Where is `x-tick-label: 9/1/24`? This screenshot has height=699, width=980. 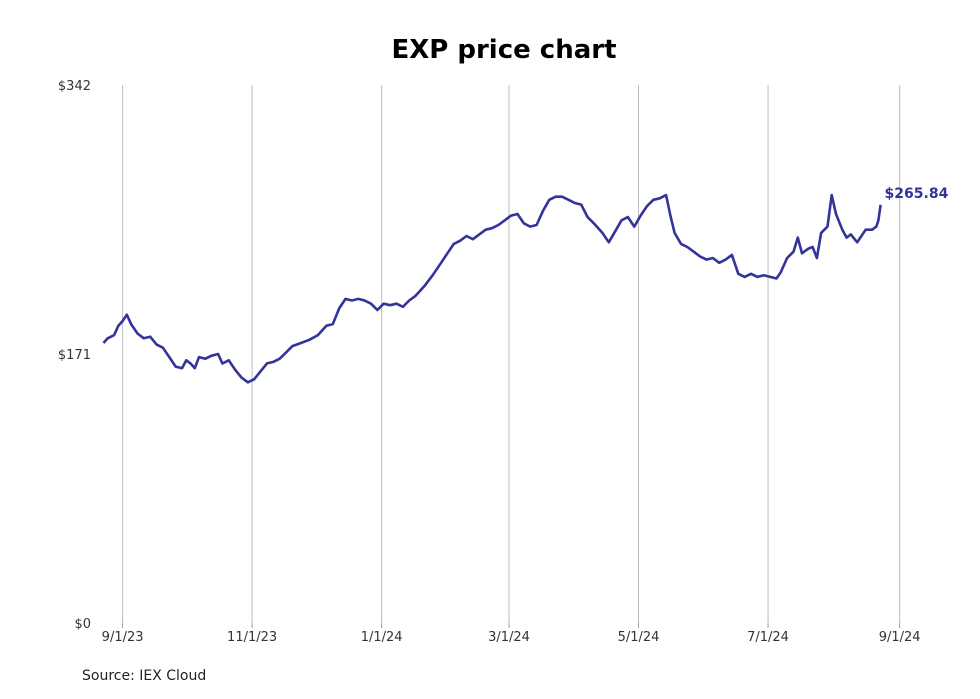 x-tick-label: 9/1/24 is located at coordinates (900, 637).